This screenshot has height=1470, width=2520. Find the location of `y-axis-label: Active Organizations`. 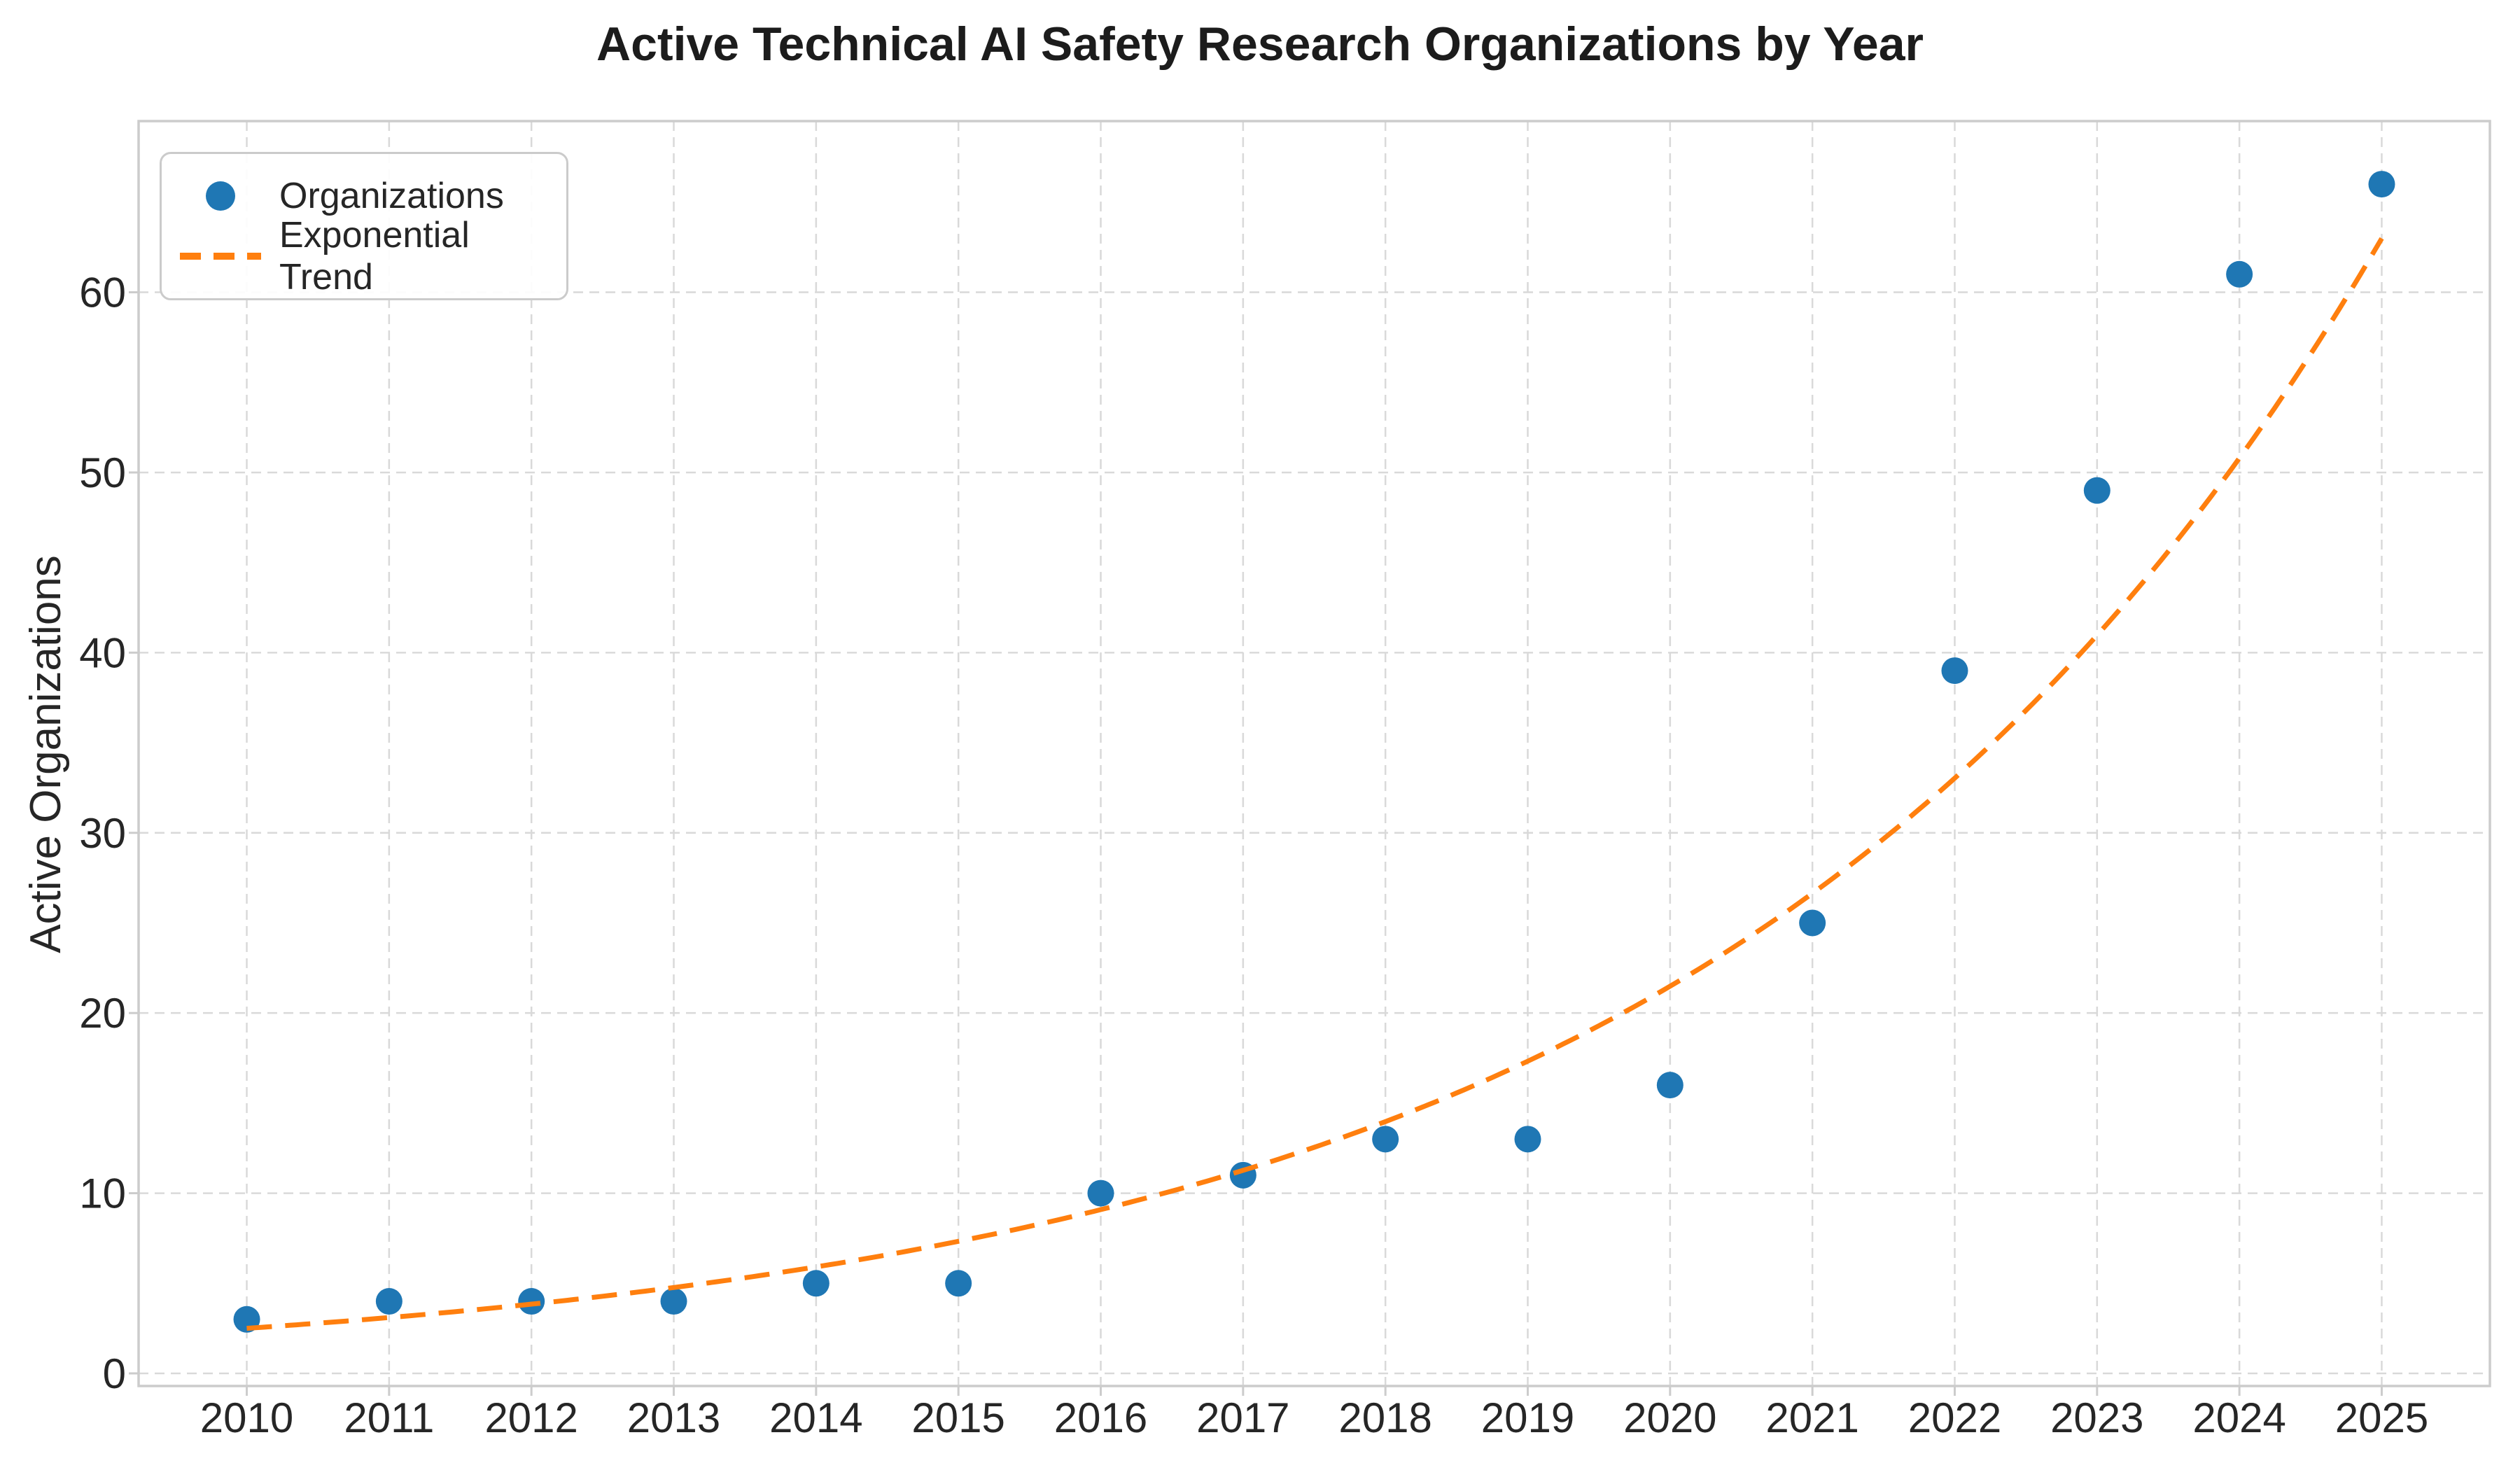

y-axis-label: Active Organizations is located at coordinates (45, 754).